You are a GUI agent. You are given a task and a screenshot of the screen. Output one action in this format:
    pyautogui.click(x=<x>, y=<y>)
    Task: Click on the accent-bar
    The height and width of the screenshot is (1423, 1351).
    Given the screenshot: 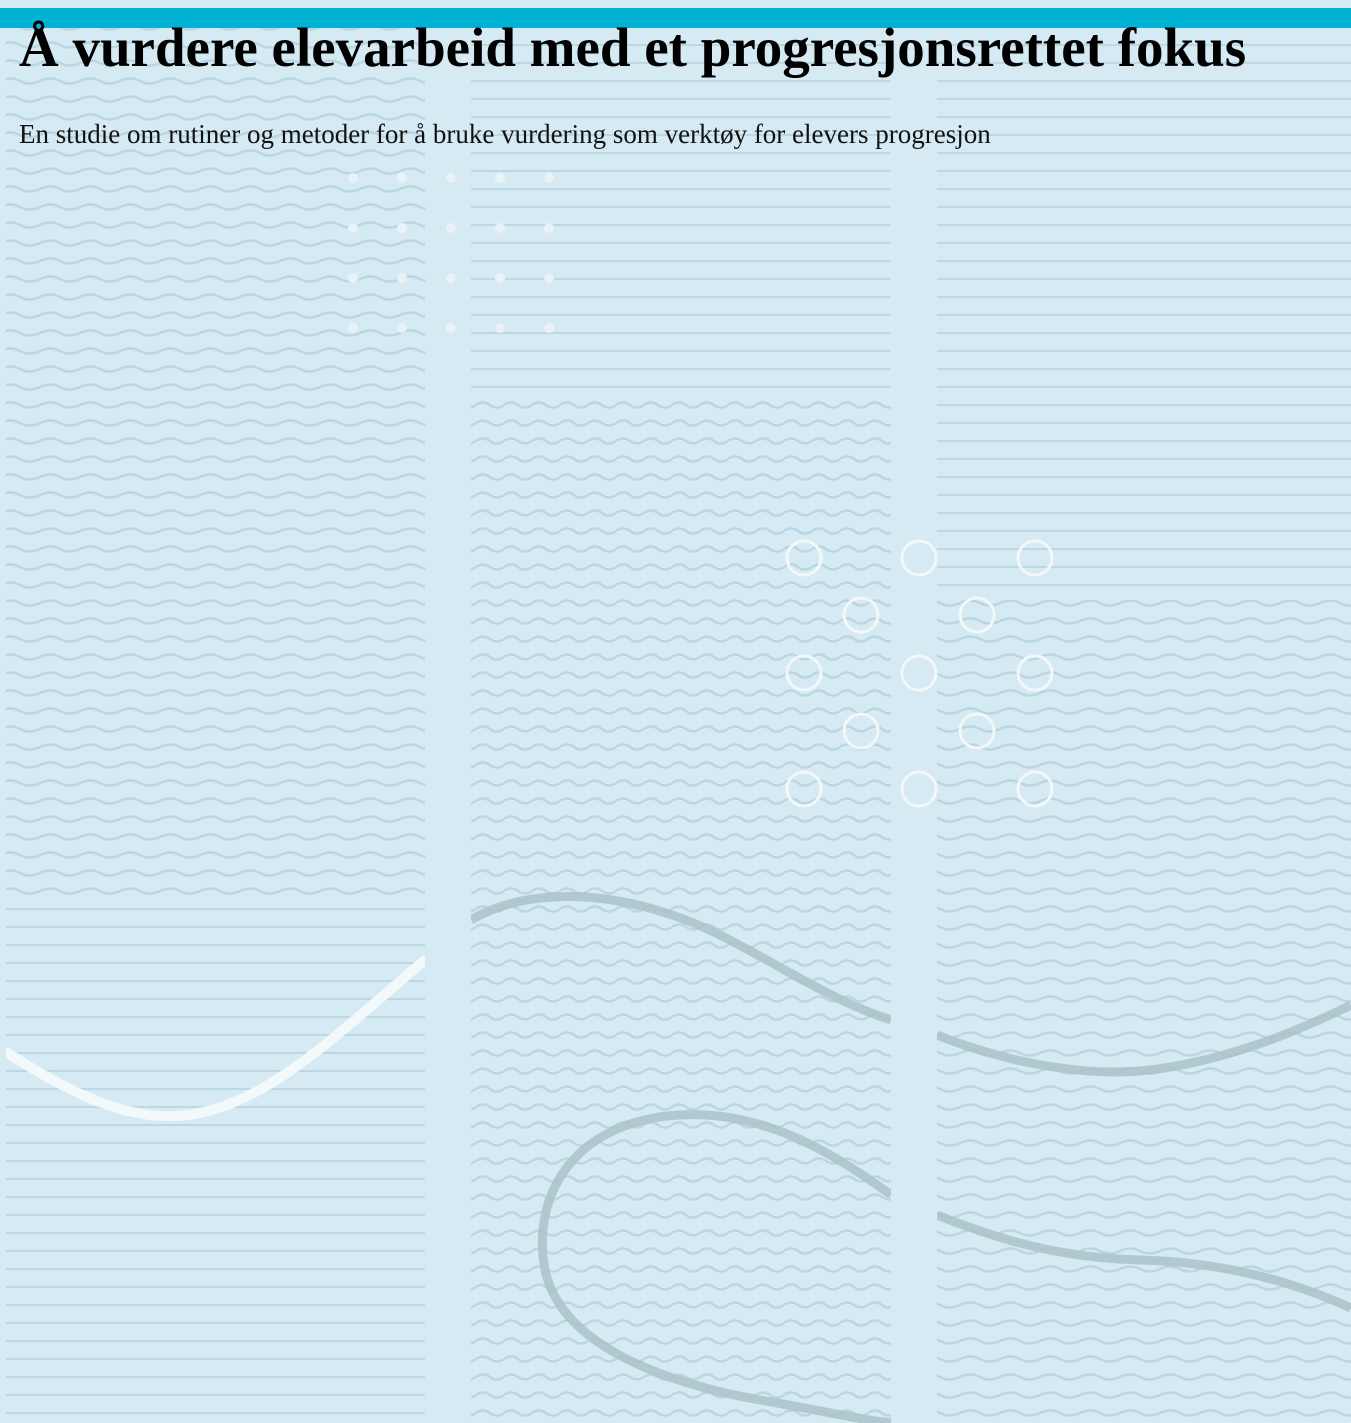 What is the action you would take?
    pyautogui.click(x=675, y=18)
    